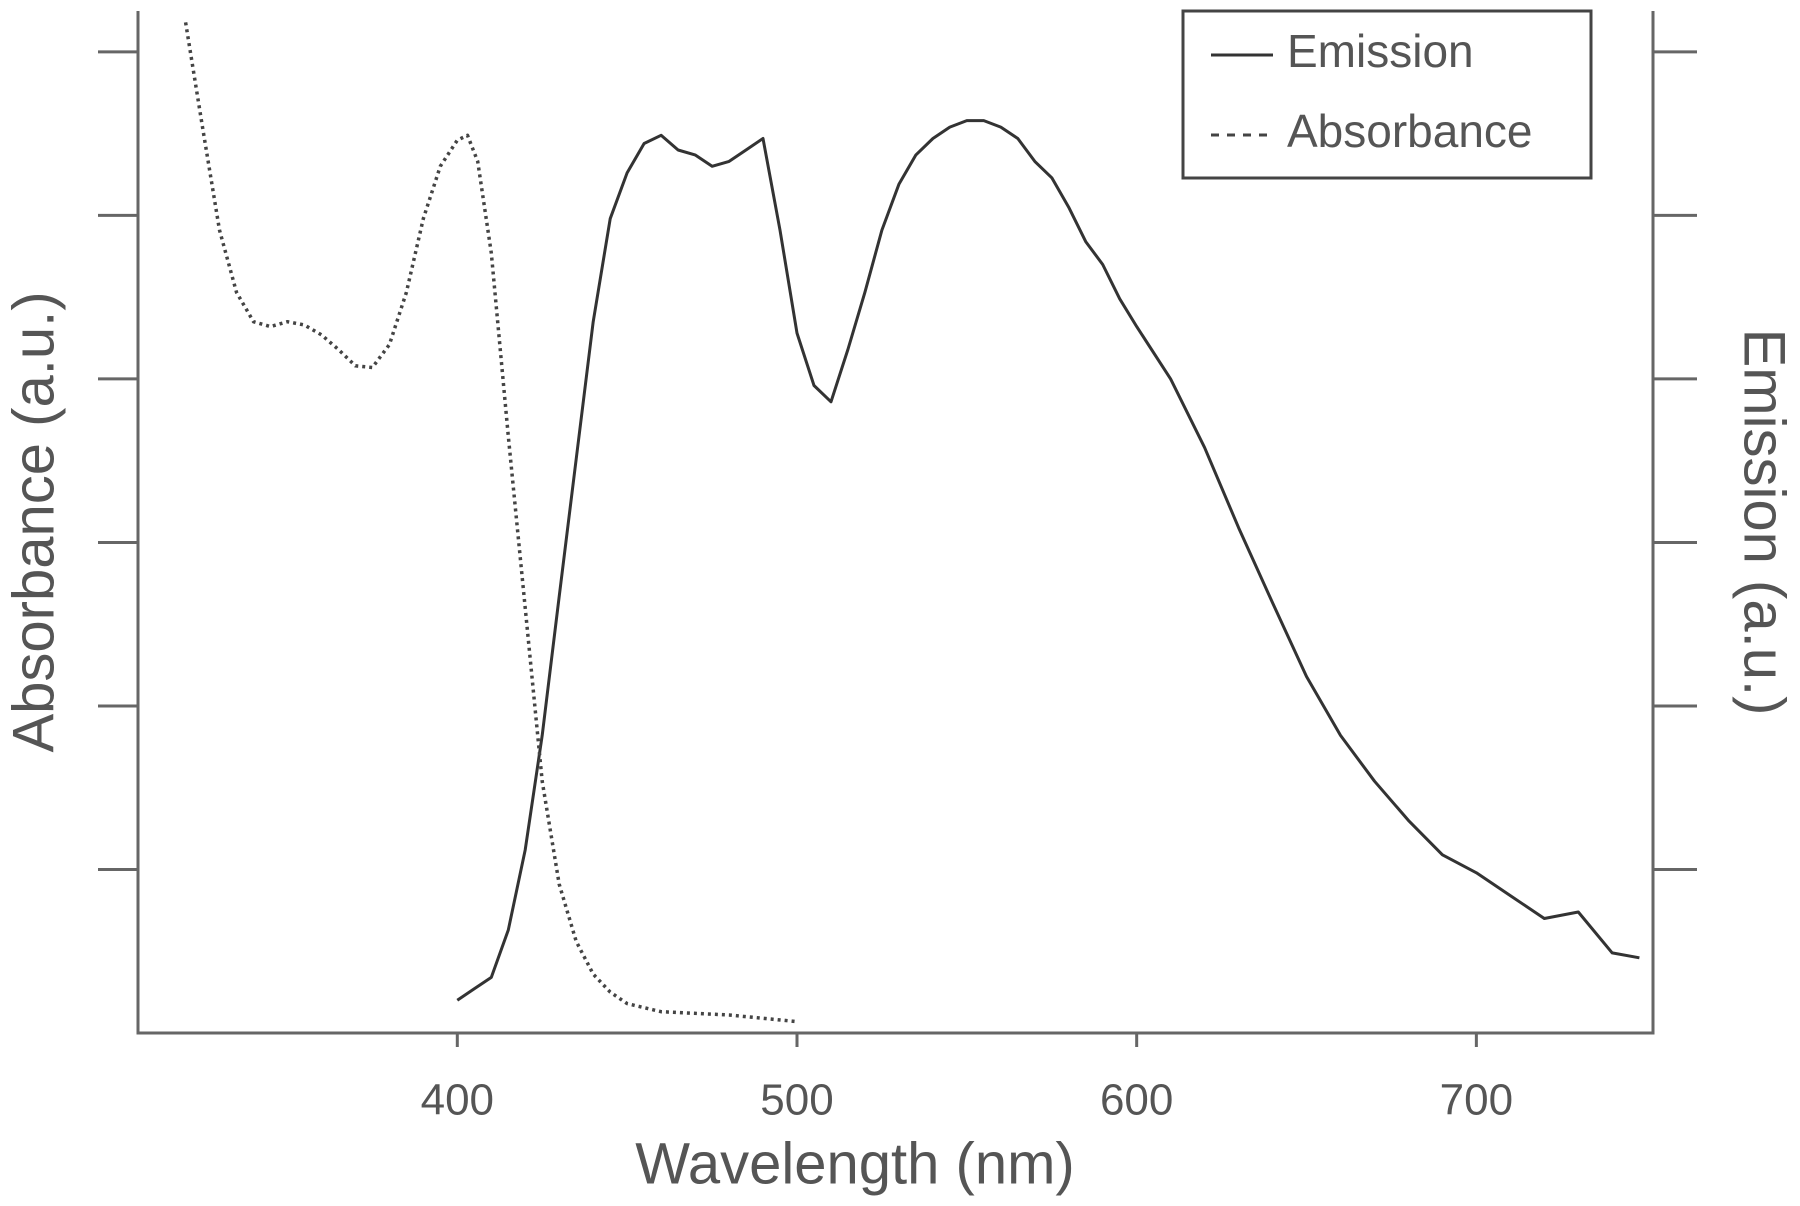  What do you see at coordinates (1476, 1100) in the screenshot?
I see `x-tick-label: 700` at bounding box center [1476, 1100].